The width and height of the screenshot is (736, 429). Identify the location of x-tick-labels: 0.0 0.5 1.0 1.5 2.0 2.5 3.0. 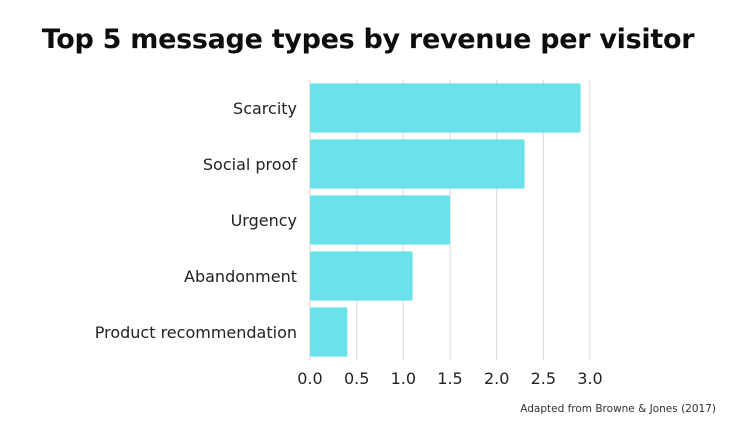
(449, 378).